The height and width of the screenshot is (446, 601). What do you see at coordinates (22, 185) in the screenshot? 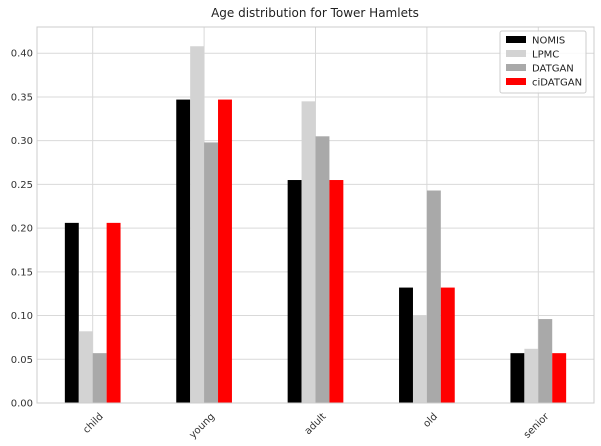
I see `y-tick-label: 0.25` at bounding box center [22, 185].